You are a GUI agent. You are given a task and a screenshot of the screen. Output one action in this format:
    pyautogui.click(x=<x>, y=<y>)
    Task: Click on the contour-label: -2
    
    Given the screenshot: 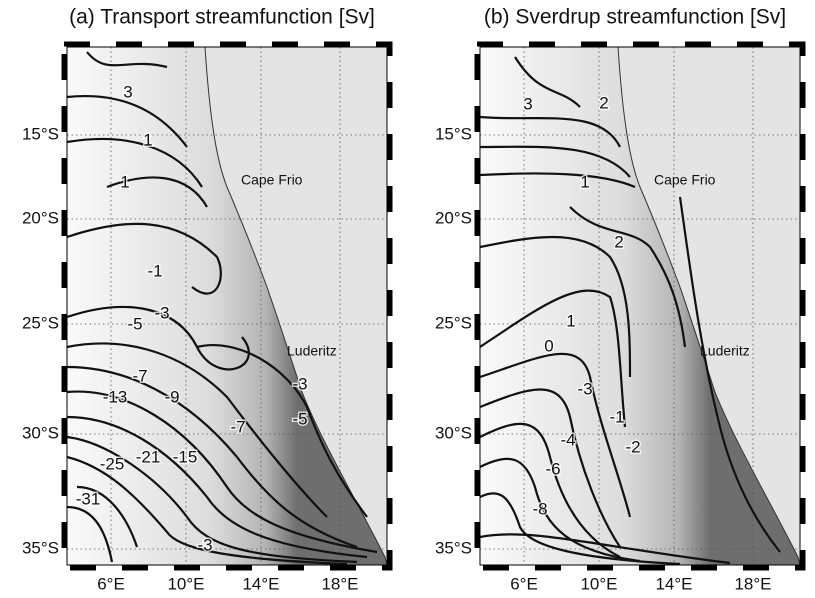 What is the action you would take?
    pyautogui.click(x=632, y=446)
    